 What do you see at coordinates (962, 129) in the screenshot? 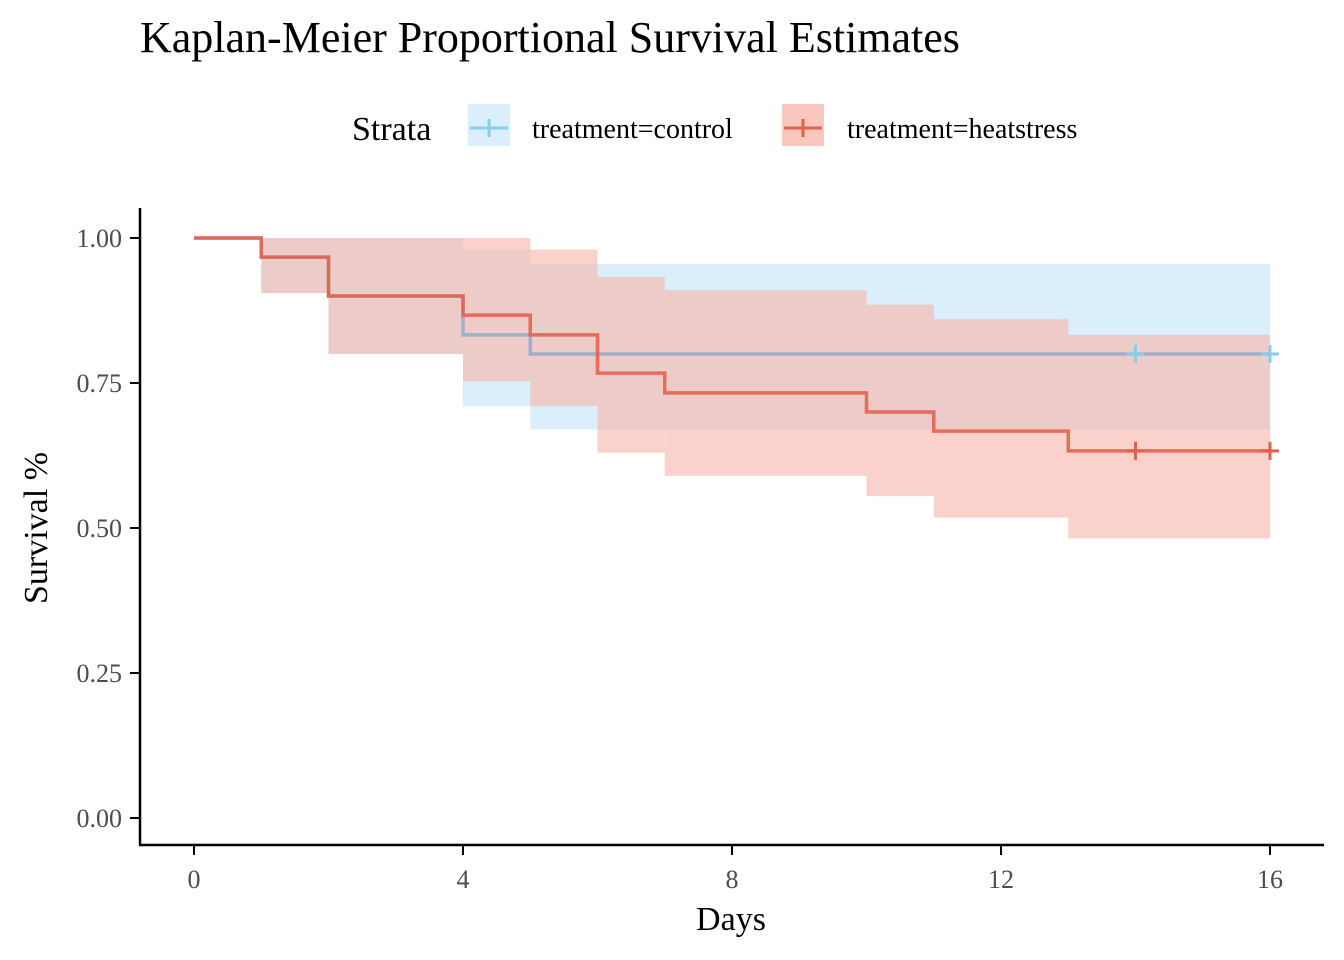
I see `legend-label-heatstress: treatment=heatstress` at bounding box center [962, 129].